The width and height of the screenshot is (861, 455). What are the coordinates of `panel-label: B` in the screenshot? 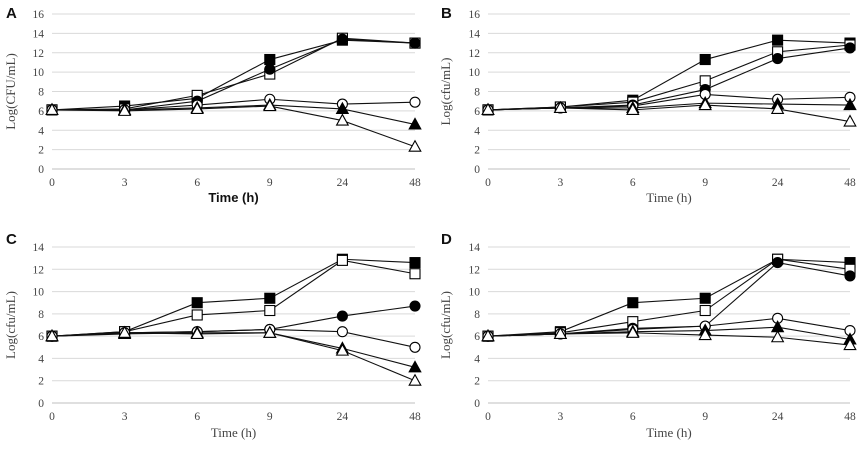 It's located at (446, 13).